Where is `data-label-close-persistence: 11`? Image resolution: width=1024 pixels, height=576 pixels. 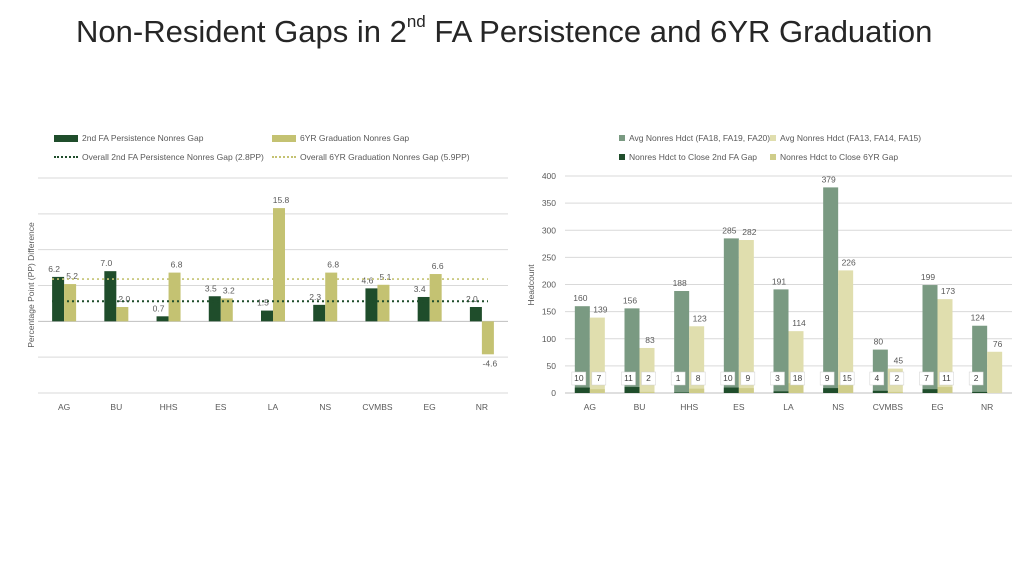
data-label-close-persistence: 11 is located at coordinates (628, 378).